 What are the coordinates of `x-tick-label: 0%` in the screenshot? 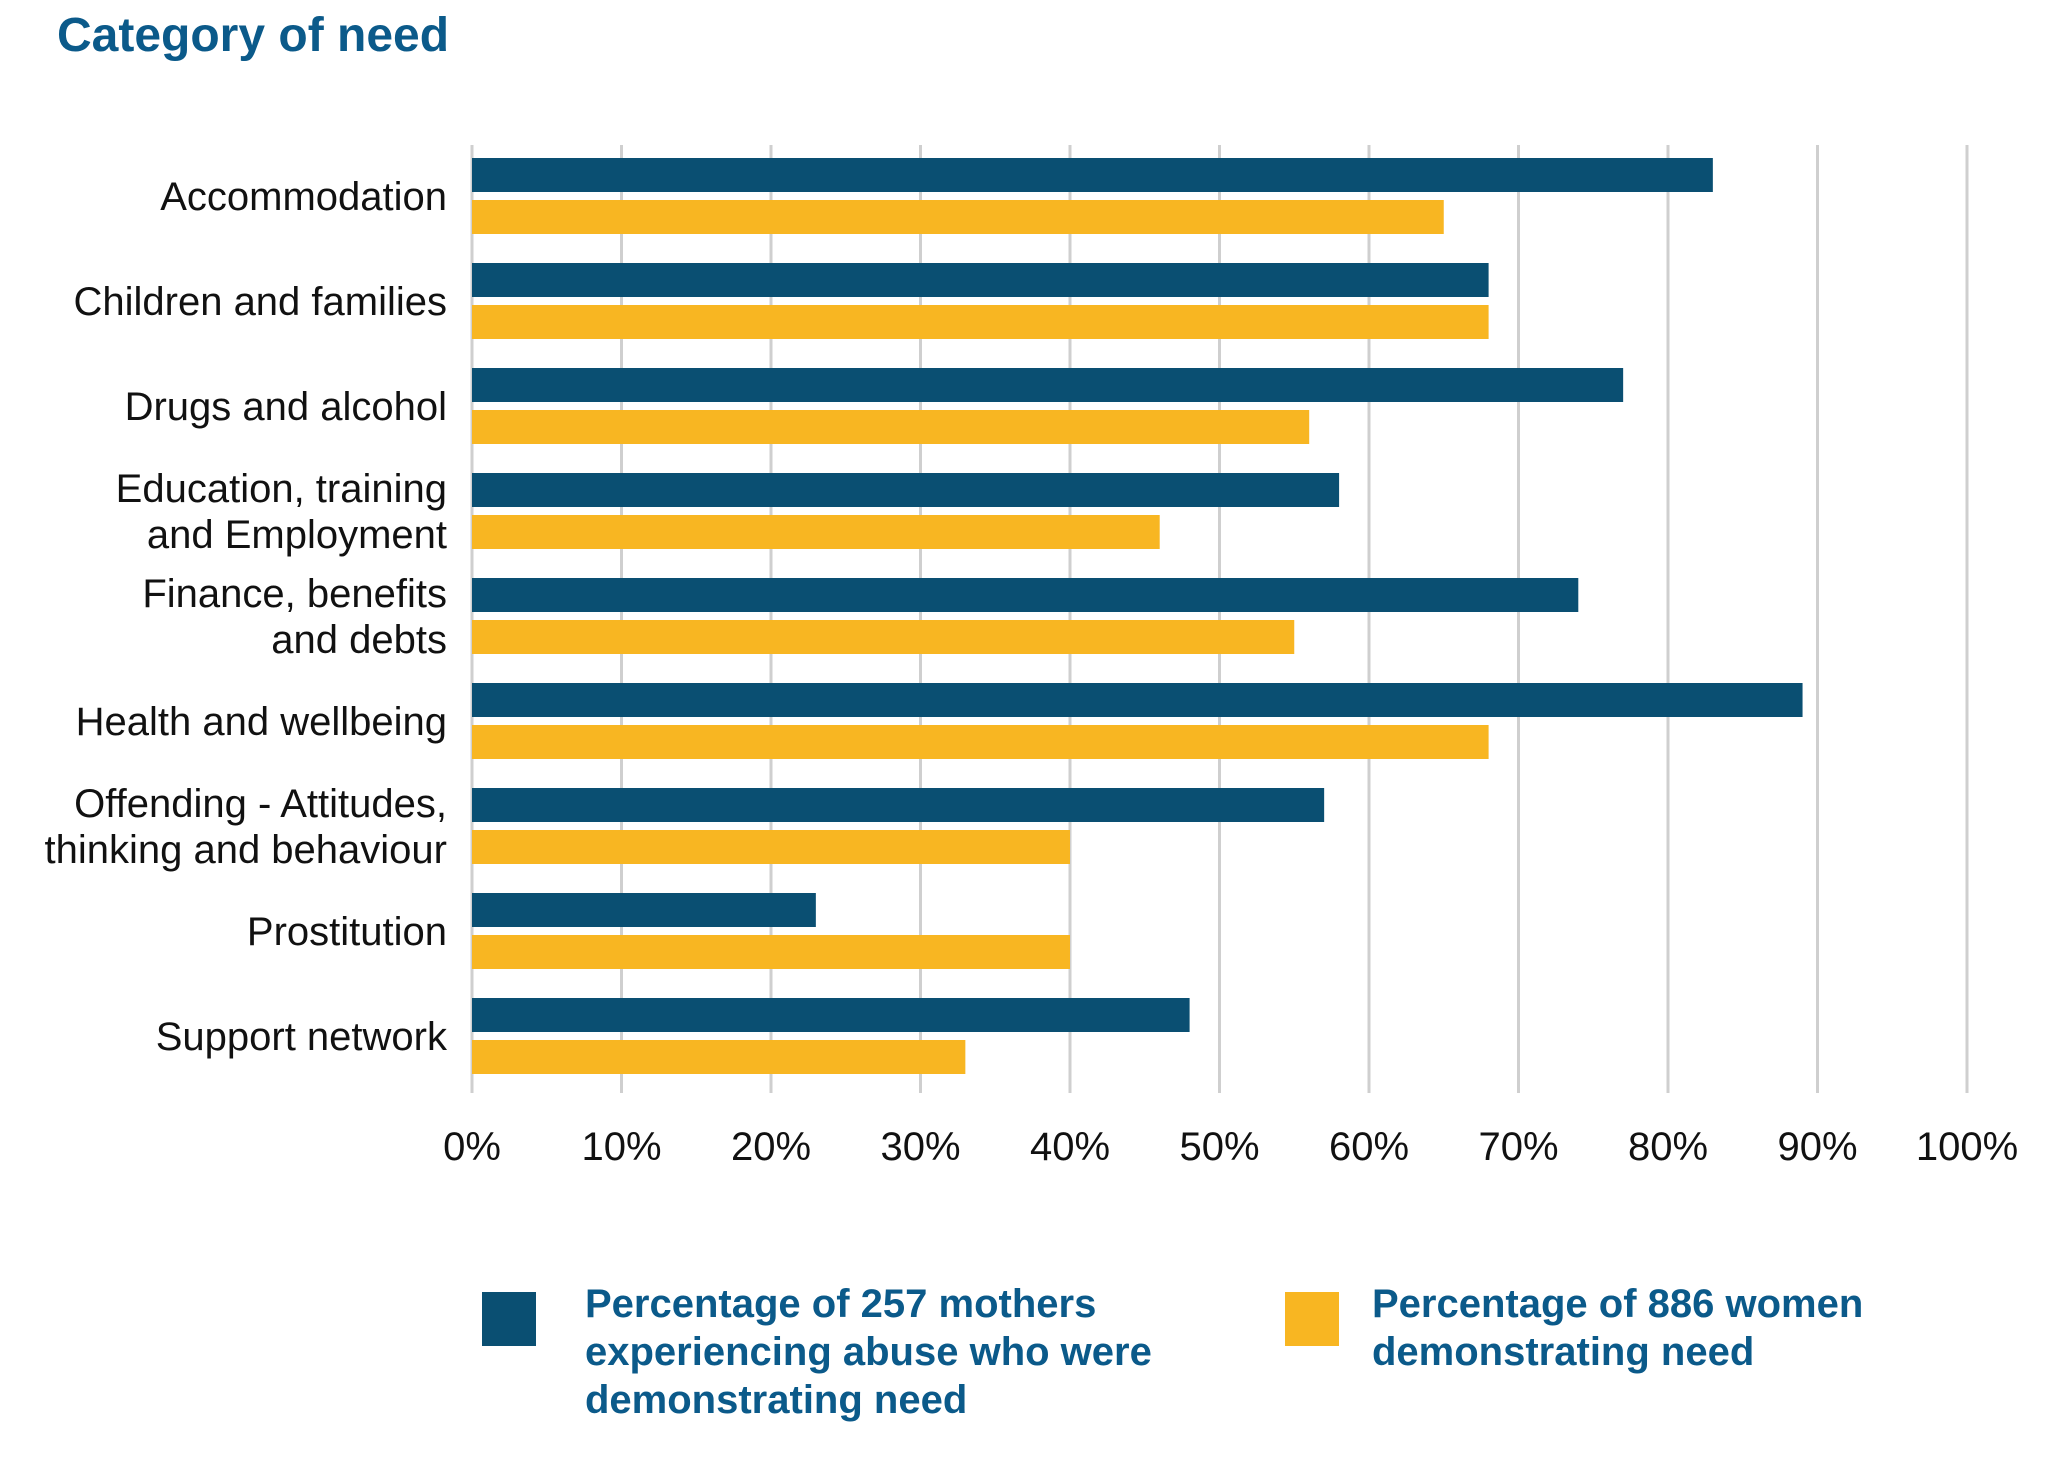 It's located at (472, 1147).